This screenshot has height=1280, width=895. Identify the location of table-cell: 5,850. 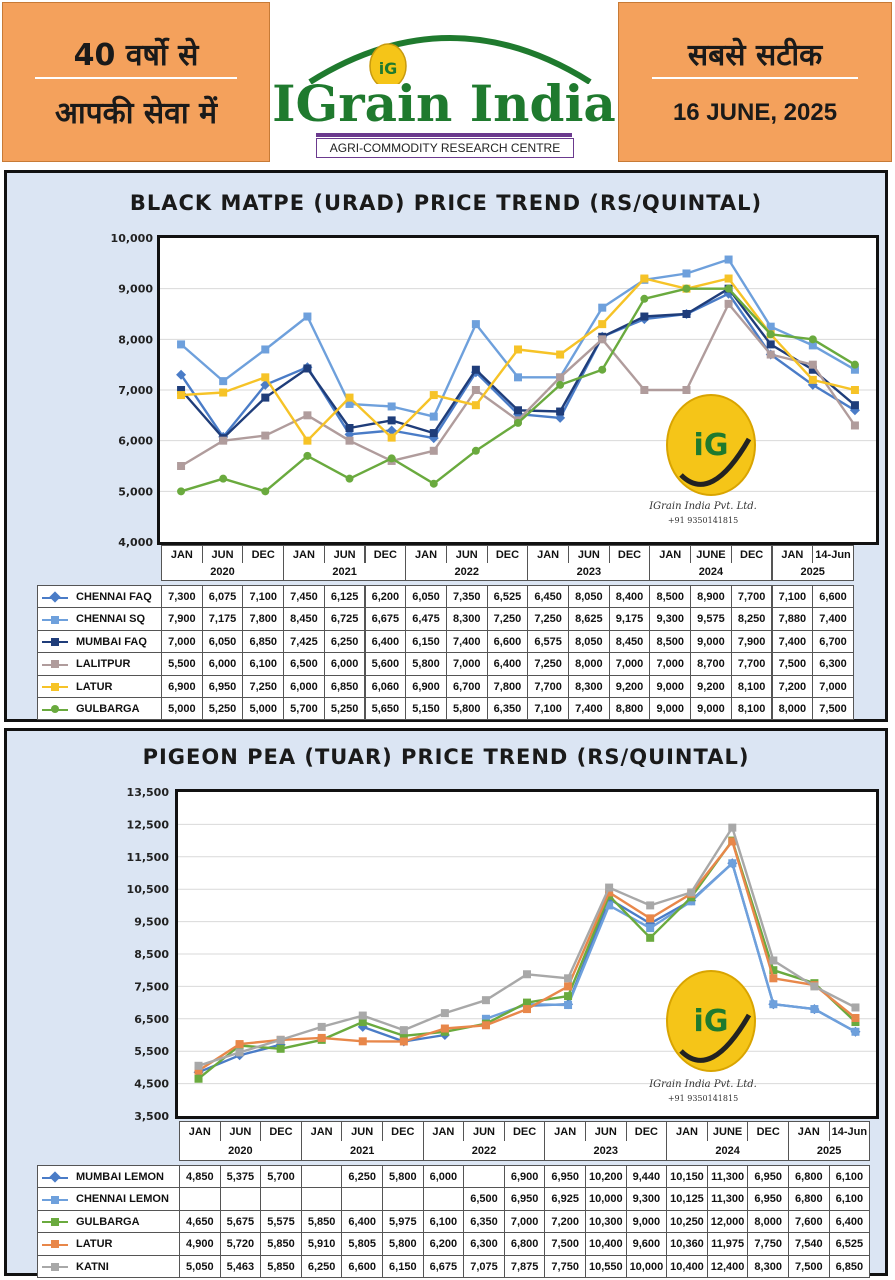
(321, 1221).